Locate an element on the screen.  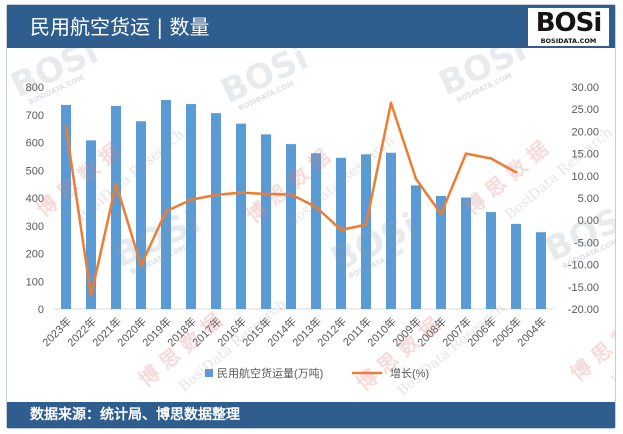
freight-bar-2006 is located at coordinates (491, 260).